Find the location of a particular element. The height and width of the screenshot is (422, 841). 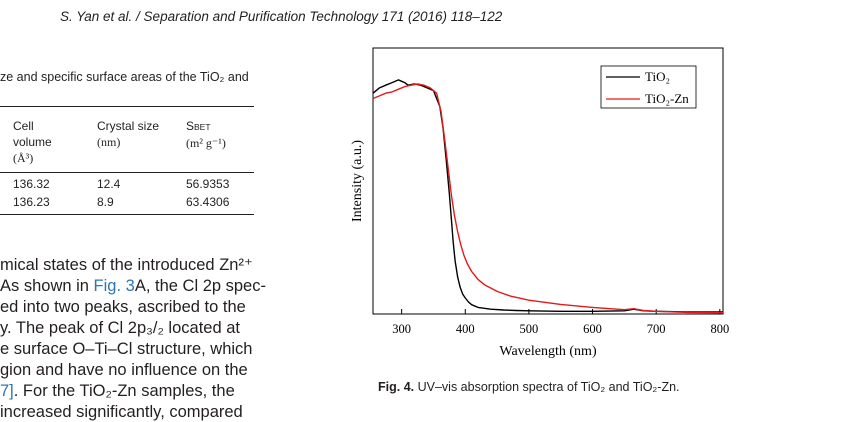

body-text-line: gion and have no influence on the is located at coordinates (124, 370).